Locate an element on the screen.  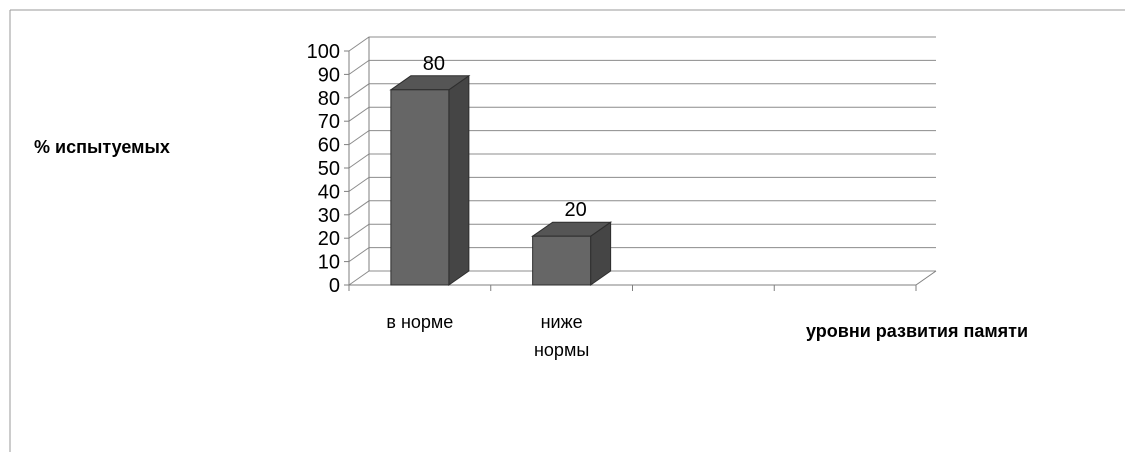
x-tick-label: в норме is located at coordinates (419, 322).